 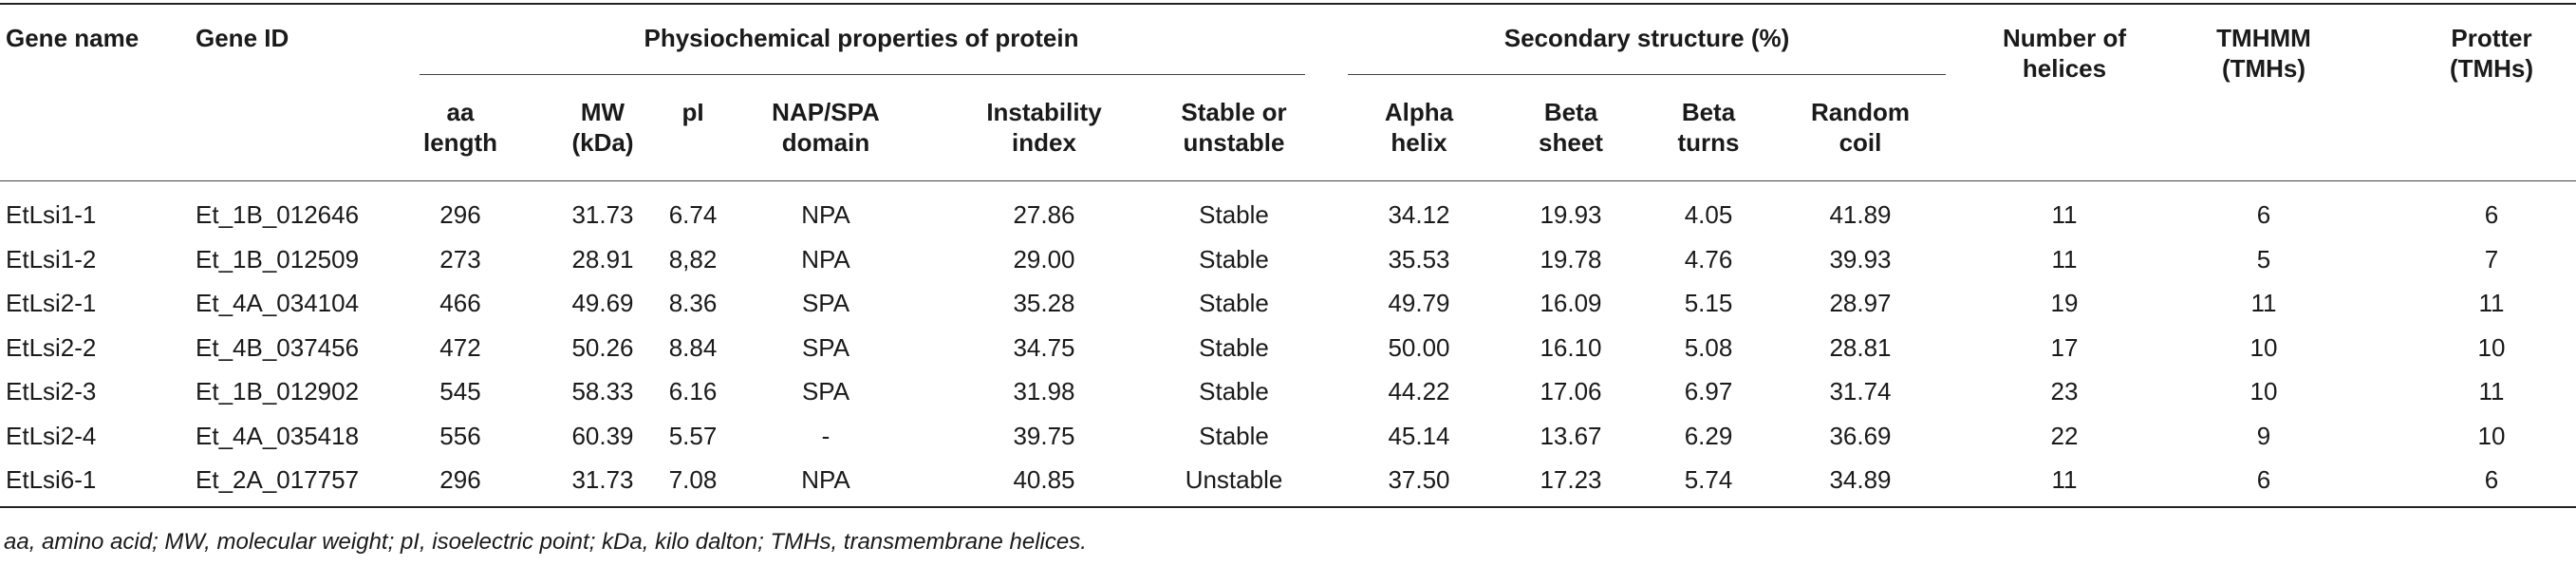 I want to click on cell-gene-name: EtLsi1-1, so click(x=52, y=214).